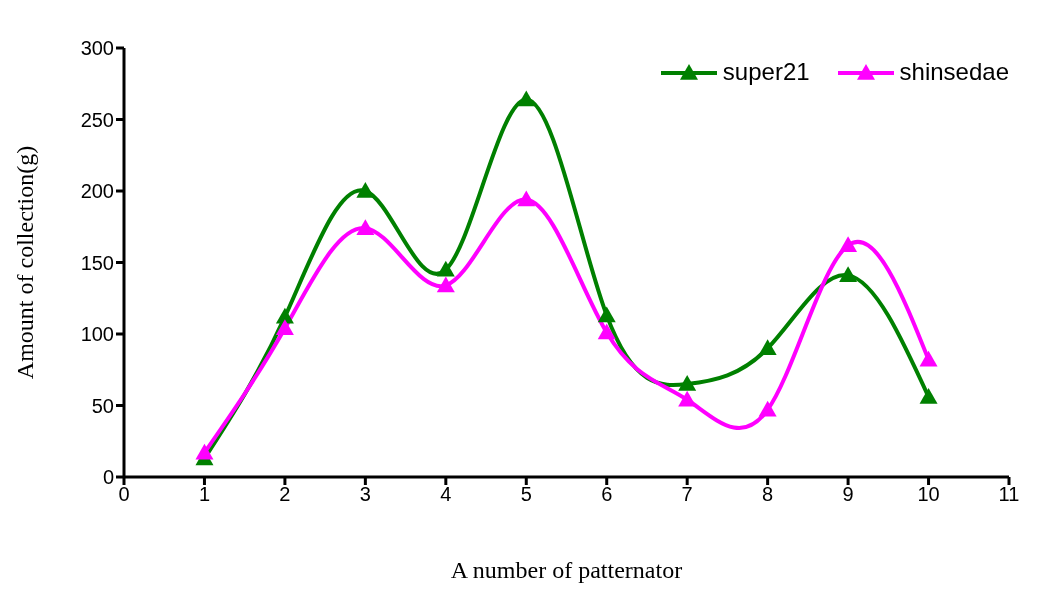 The height and width of the screenshot is (592, 1037). What do you see at coordinates (204, 494) in the screenshot?
I see `x-tick-label: 1` at bounding box center [204, 494].